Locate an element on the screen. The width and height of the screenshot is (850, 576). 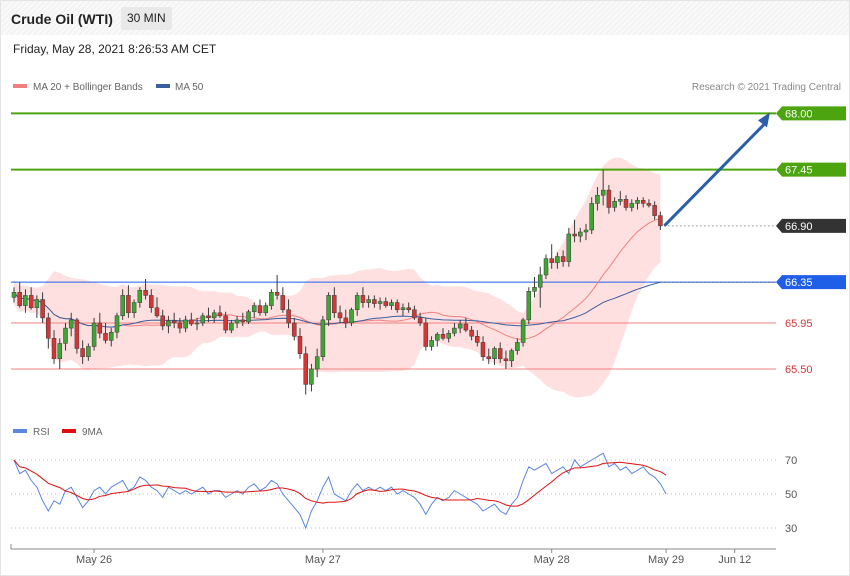
timestamp: Friday, May 28, 2021 8:26:53 AM CET is located at coordinates (115, 49).